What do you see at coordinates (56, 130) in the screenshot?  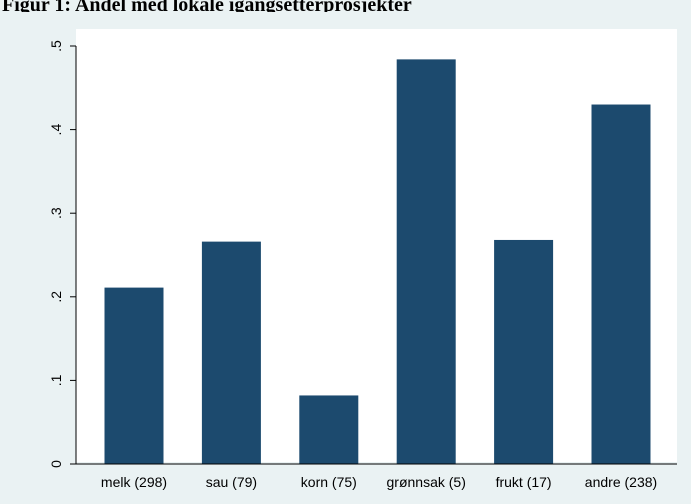 I see `y-tick-label: .4` at bounding box center [56, 130].